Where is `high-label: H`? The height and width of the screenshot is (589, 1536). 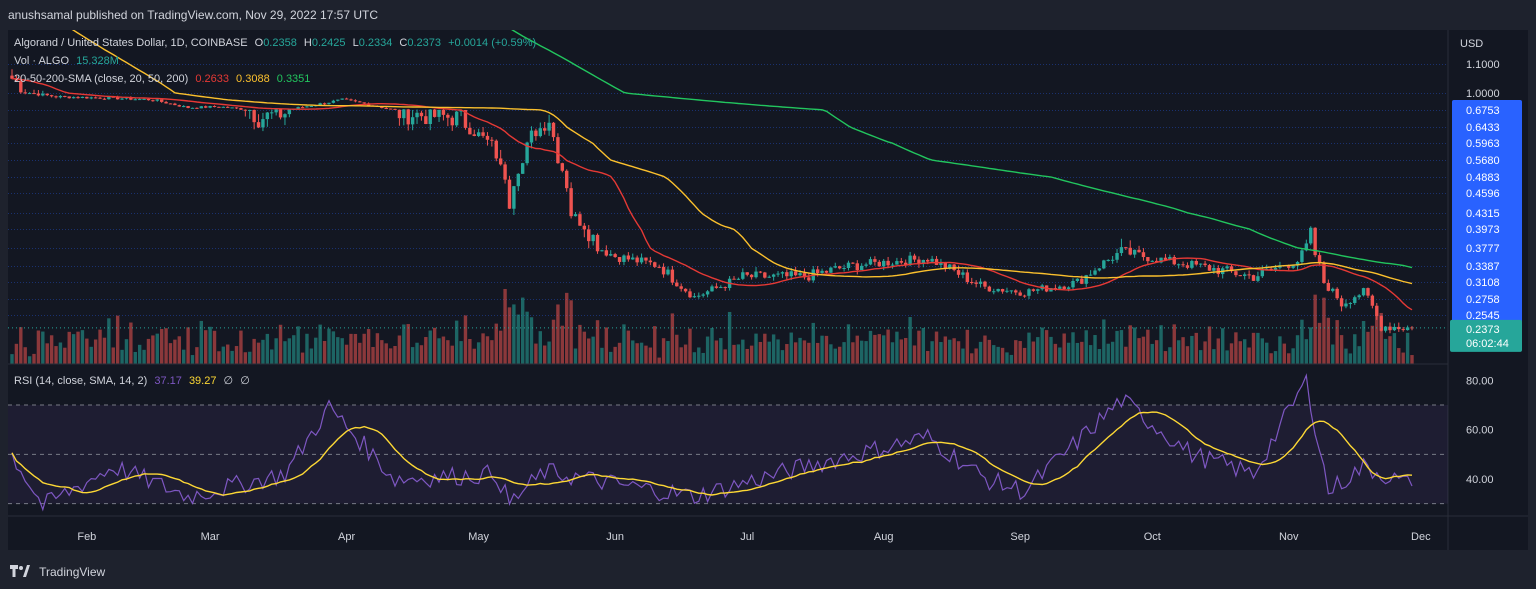 high-label: H is located at coordinates (307, 43).